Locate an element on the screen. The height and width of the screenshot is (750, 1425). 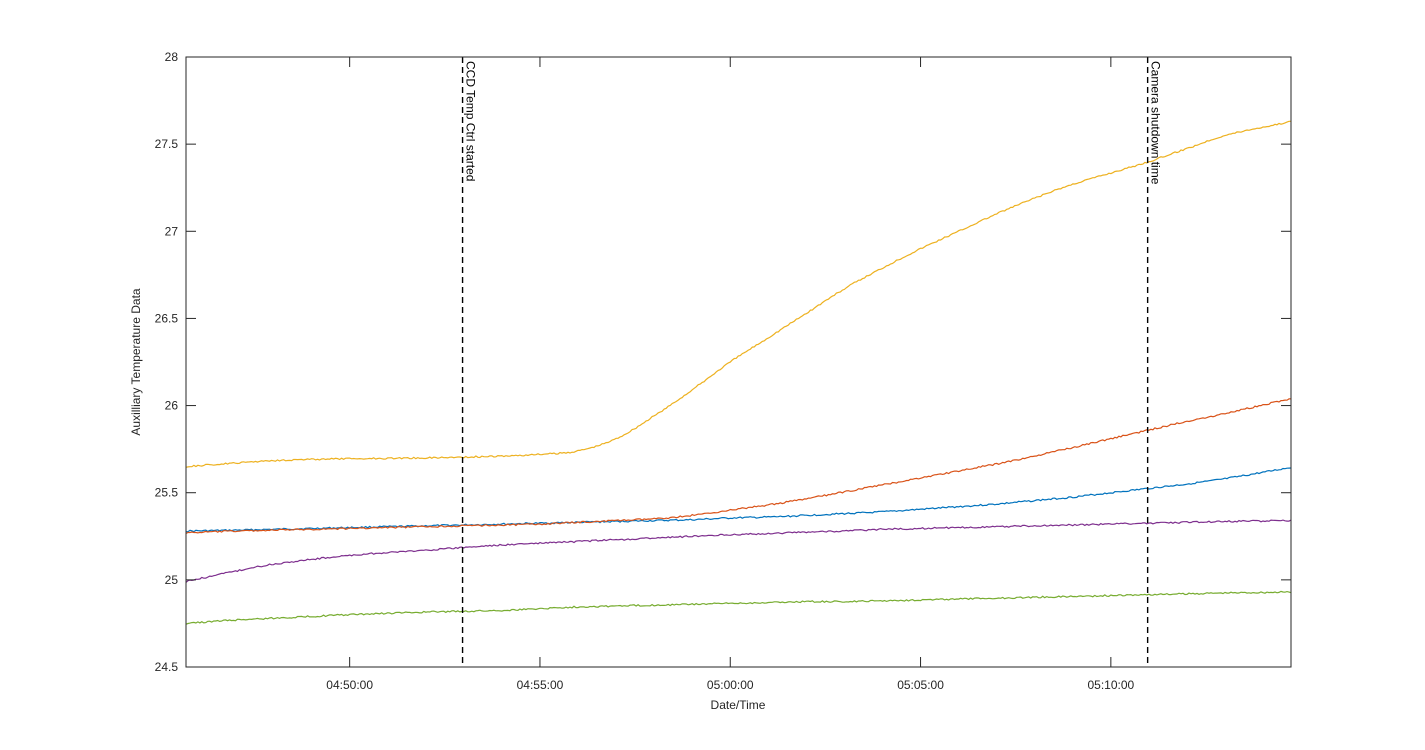
y-tick-label: 26 is located at coordinates (172, 406).